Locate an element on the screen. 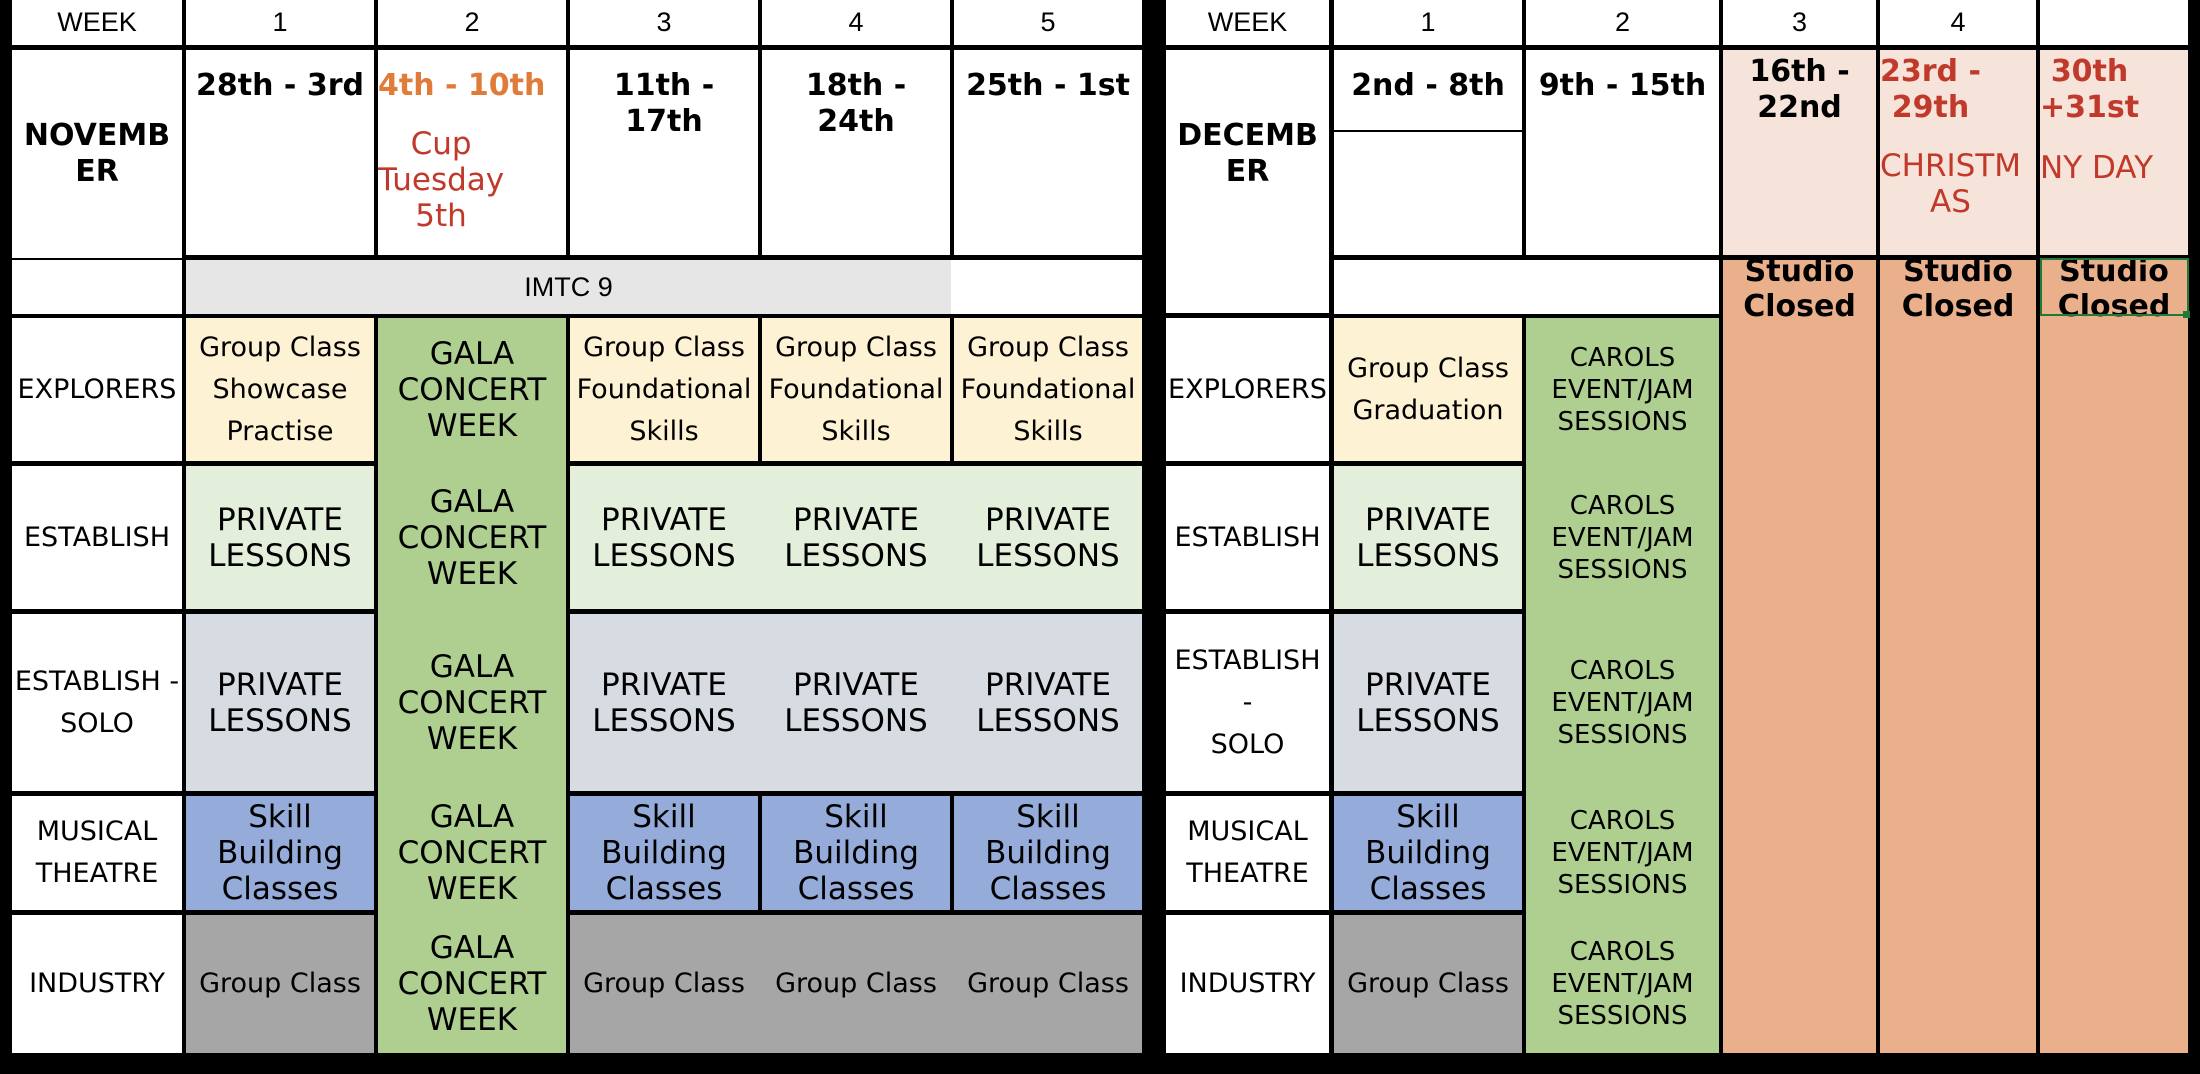 The height and width of the screenshot is (1074, 2200). dec-date-week-4: 23rd - 29th CHRISTM AS is located at coordinates (1958, 152).